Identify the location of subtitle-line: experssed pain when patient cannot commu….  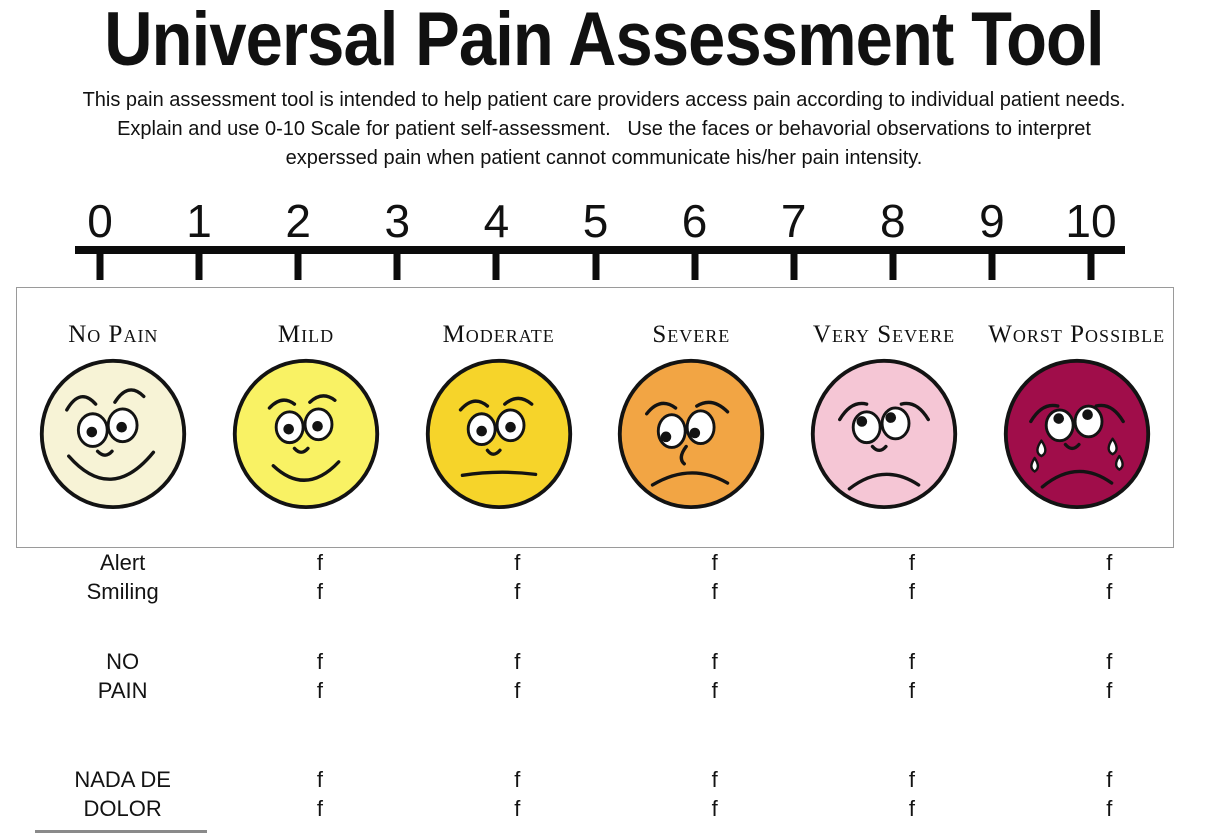
(604, 158).